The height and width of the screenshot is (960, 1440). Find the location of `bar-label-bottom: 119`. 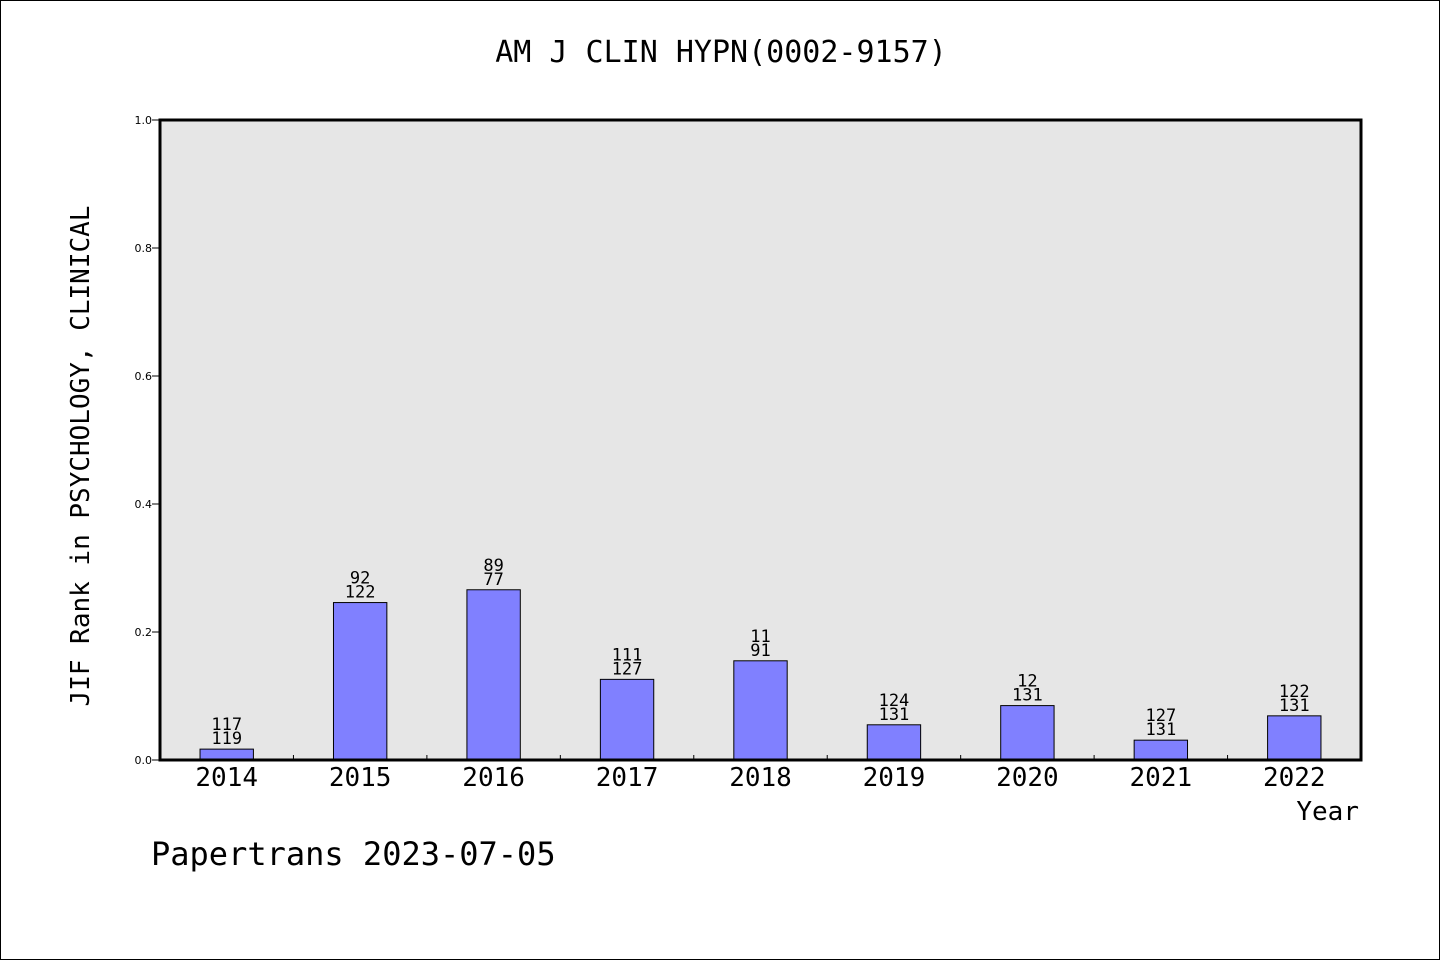

bar-label-bottom: 119 is located at coordinates (226, 739).